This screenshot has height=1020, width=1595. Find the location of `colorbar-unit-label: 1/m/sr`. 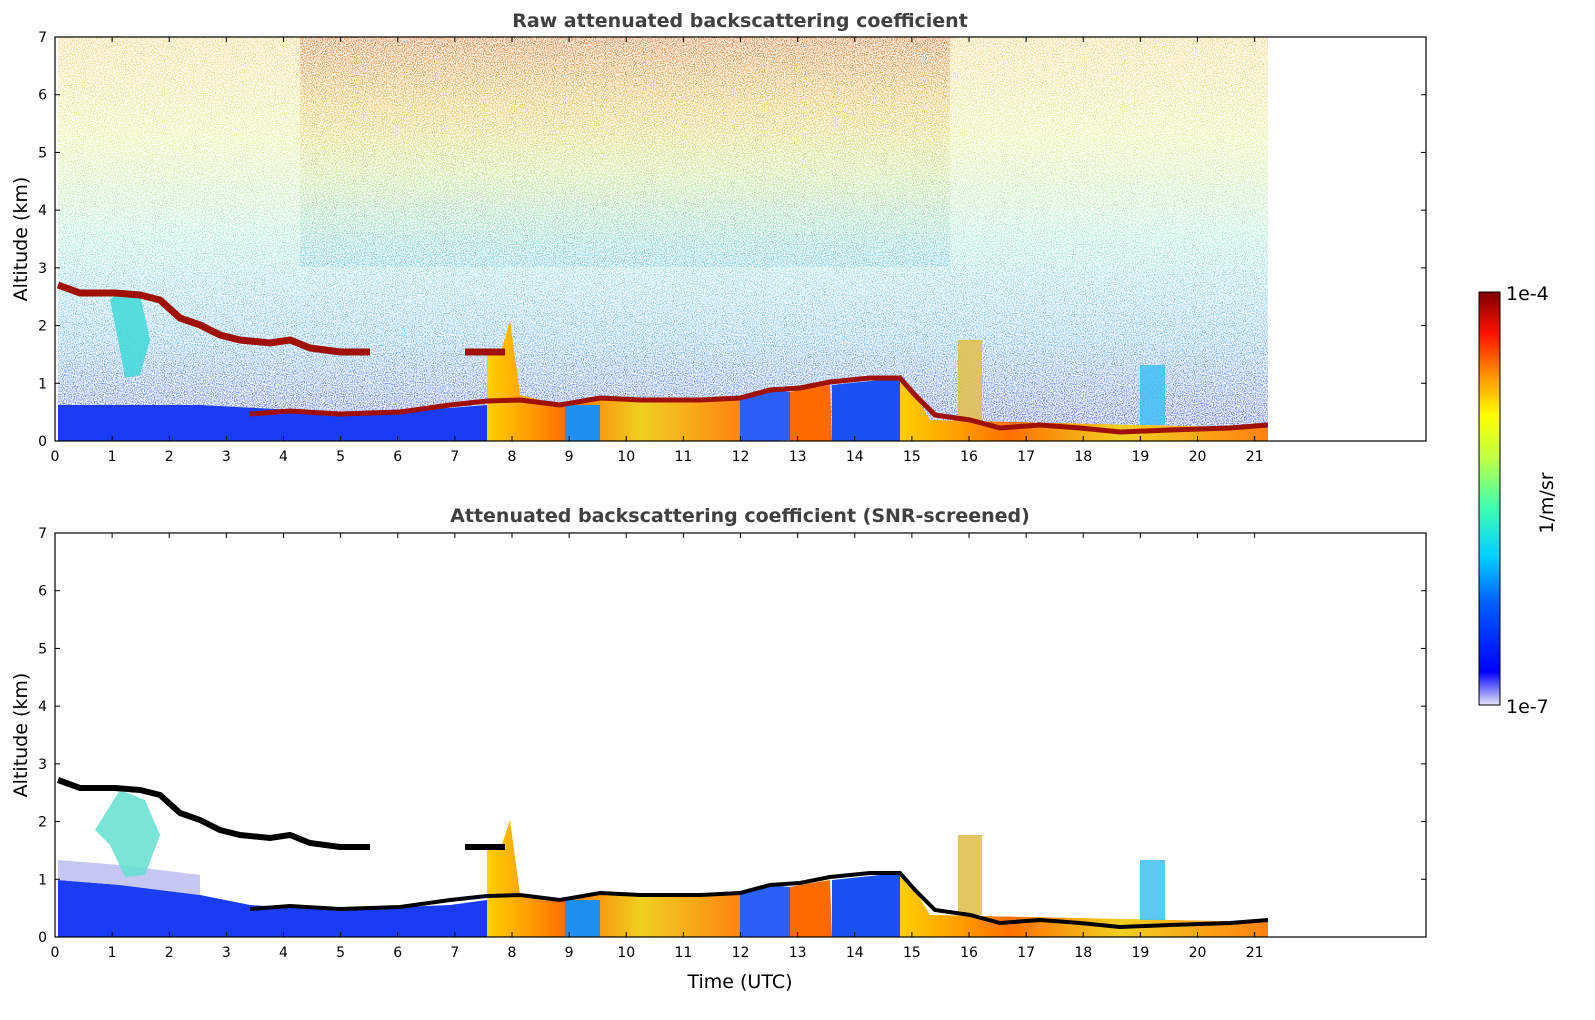

colorbar-unit-label: 1/m/sr is located at coordinates (1547, 502).